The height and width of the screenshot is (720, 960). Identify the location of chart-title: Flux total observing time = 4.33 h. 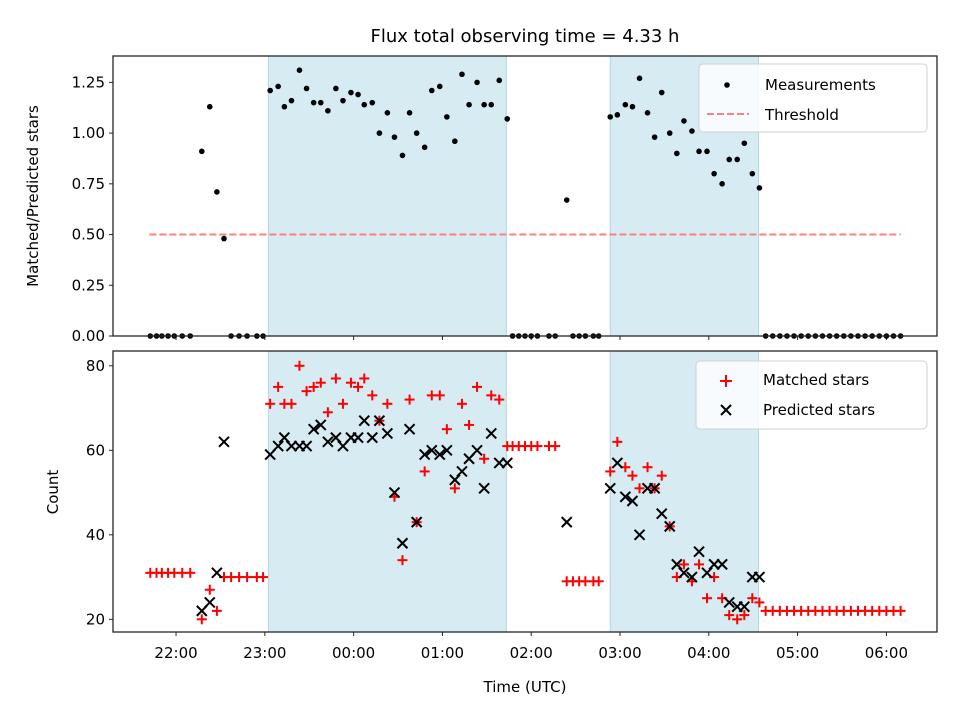
(525, 36).